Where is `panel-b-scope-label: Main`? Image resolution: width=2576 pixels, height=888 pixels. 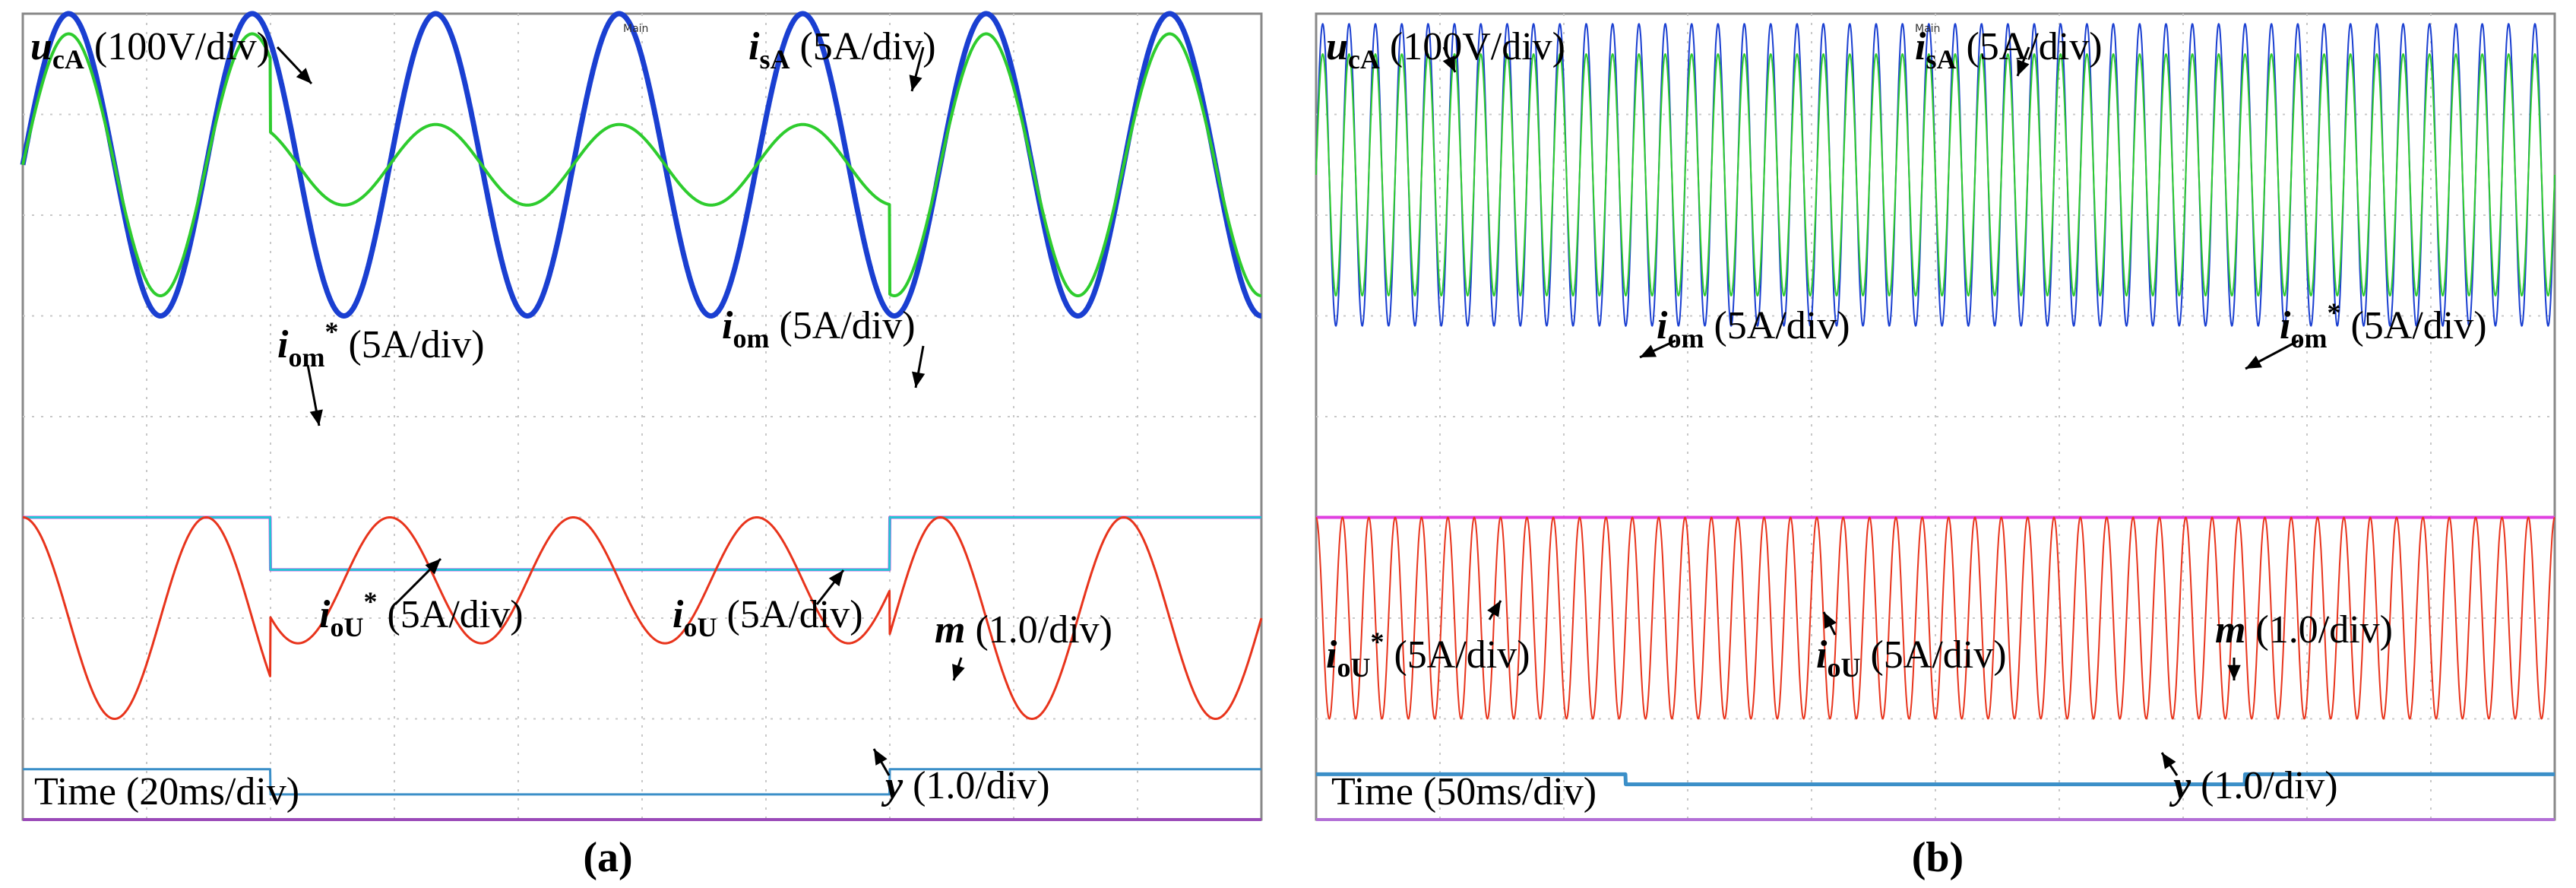
panel-b-scope-label: Main is located at coordinates (1927, 29).